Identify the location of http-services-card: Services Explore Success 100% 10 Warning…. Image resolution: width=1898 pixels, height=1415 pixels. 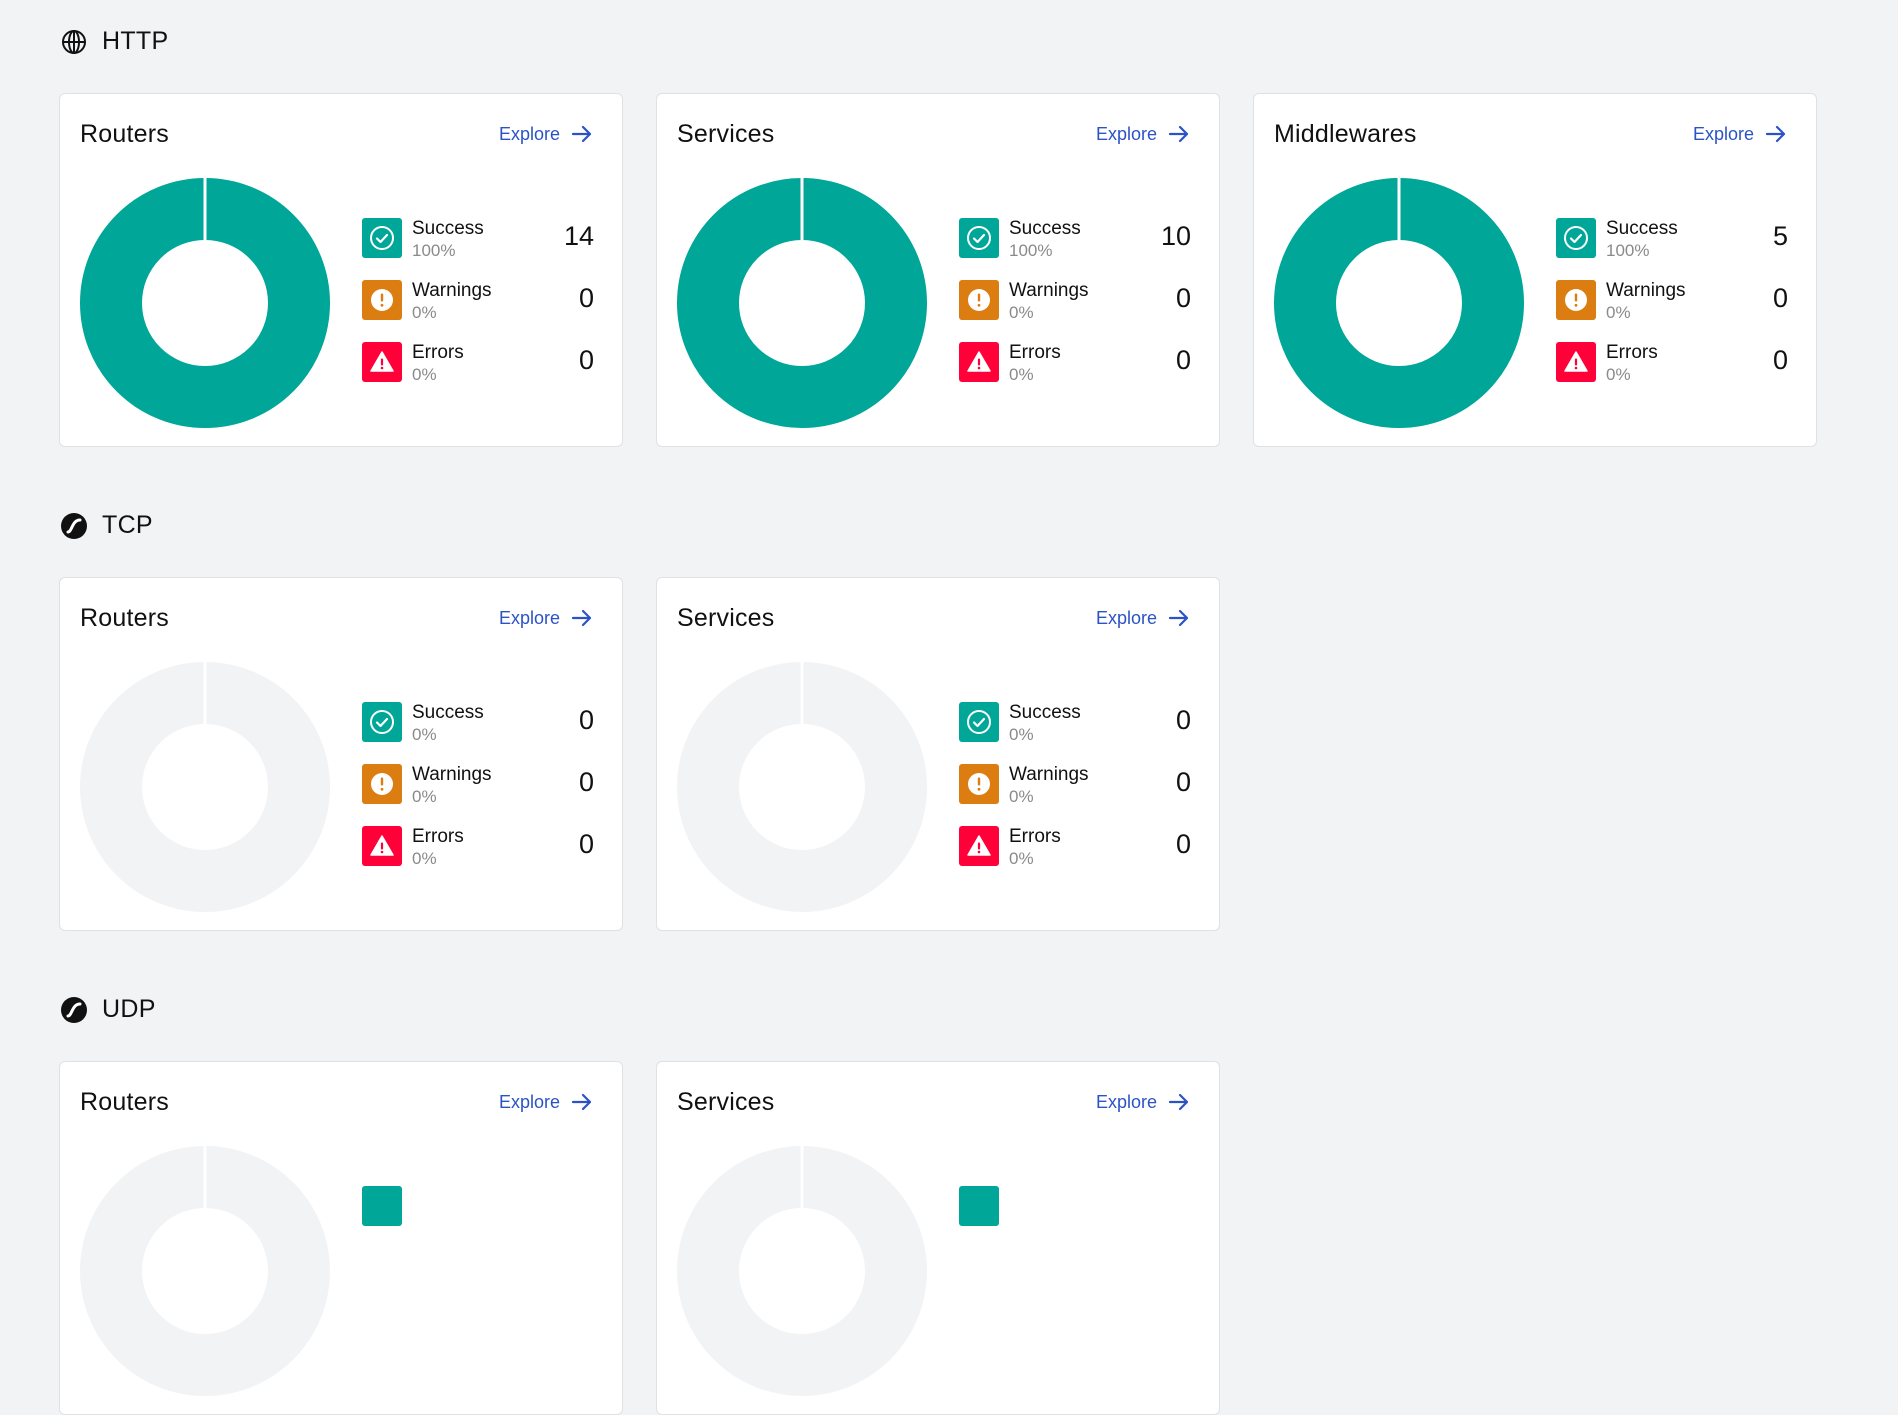
(938, 270).